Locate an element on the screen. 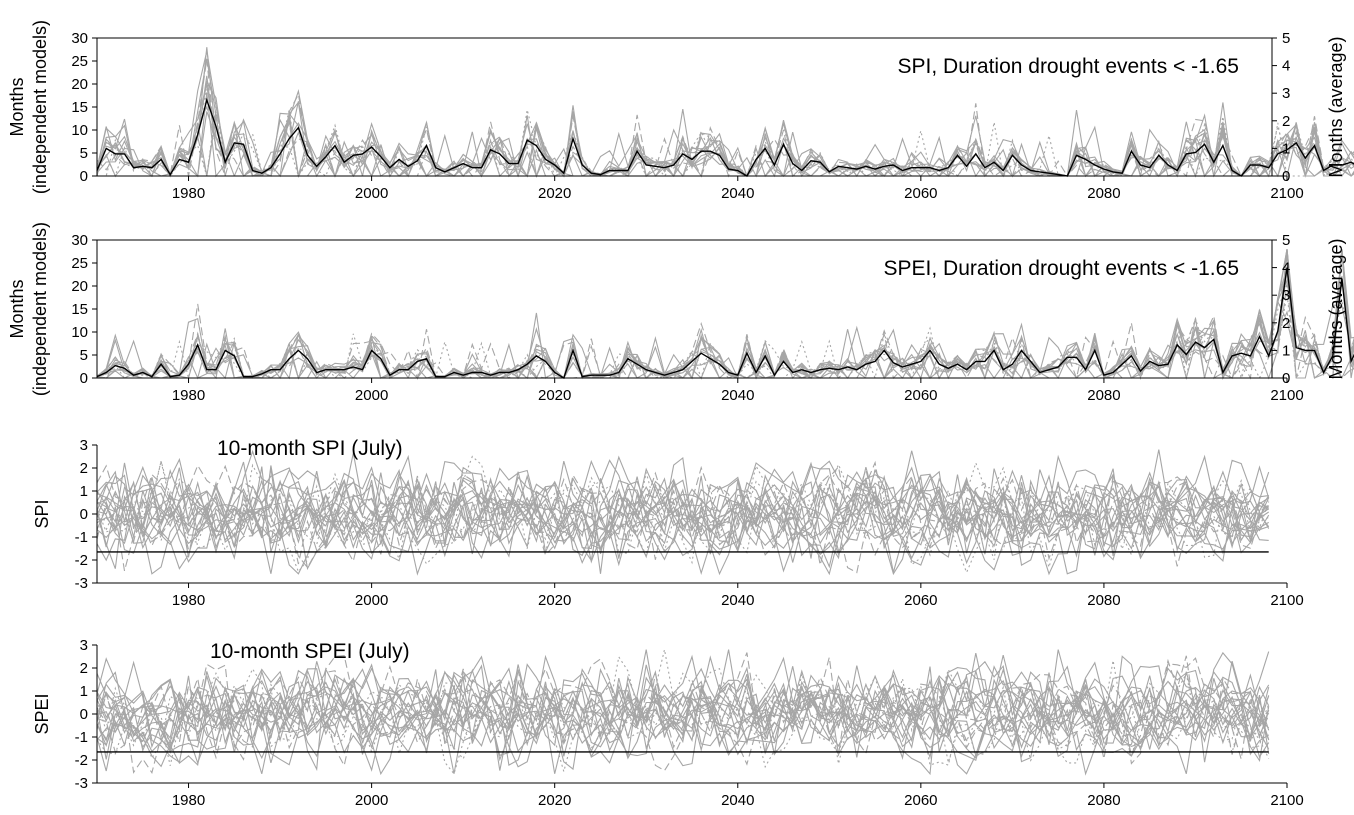  y-tick-label: 3 is located at coordinates (84, 445).